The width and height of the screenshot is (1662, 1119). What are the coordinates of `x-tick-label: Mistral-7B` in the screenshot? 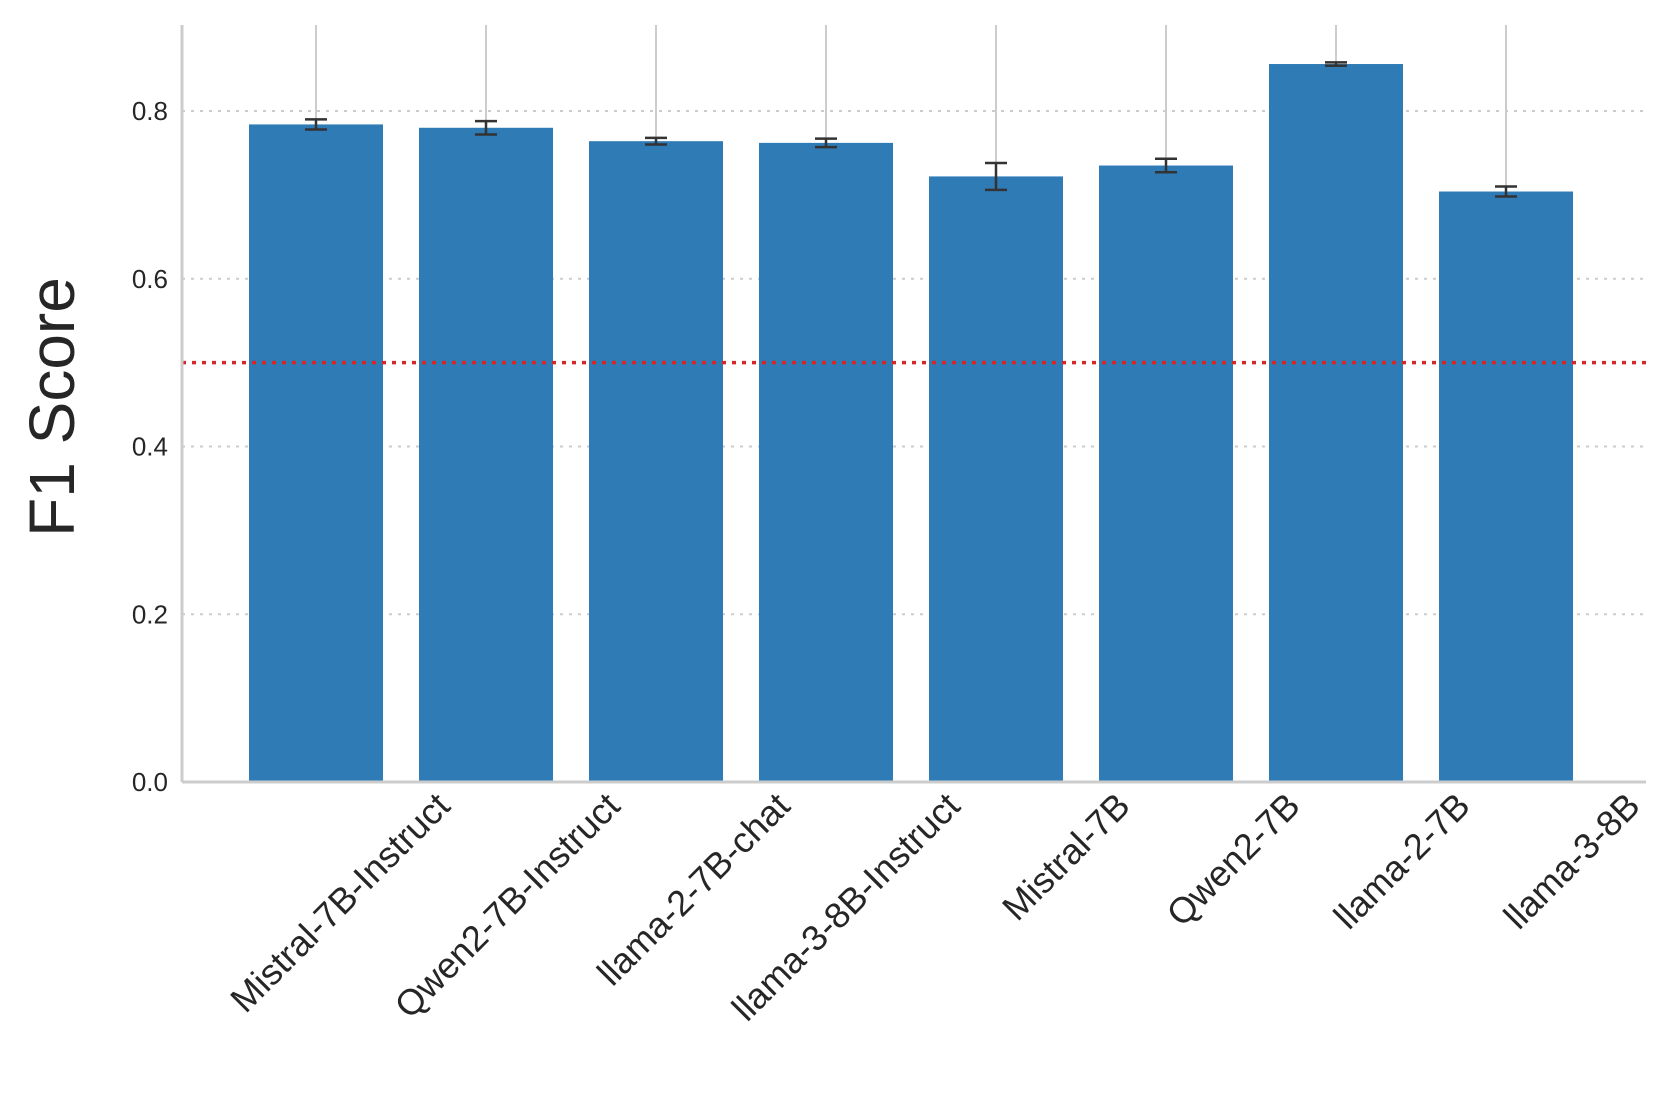 It's located at (1066, 857).